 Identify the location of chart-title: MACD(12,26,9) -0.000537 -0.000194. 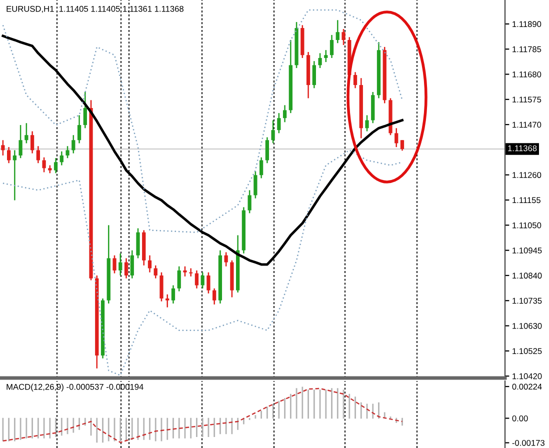
(75, 388).